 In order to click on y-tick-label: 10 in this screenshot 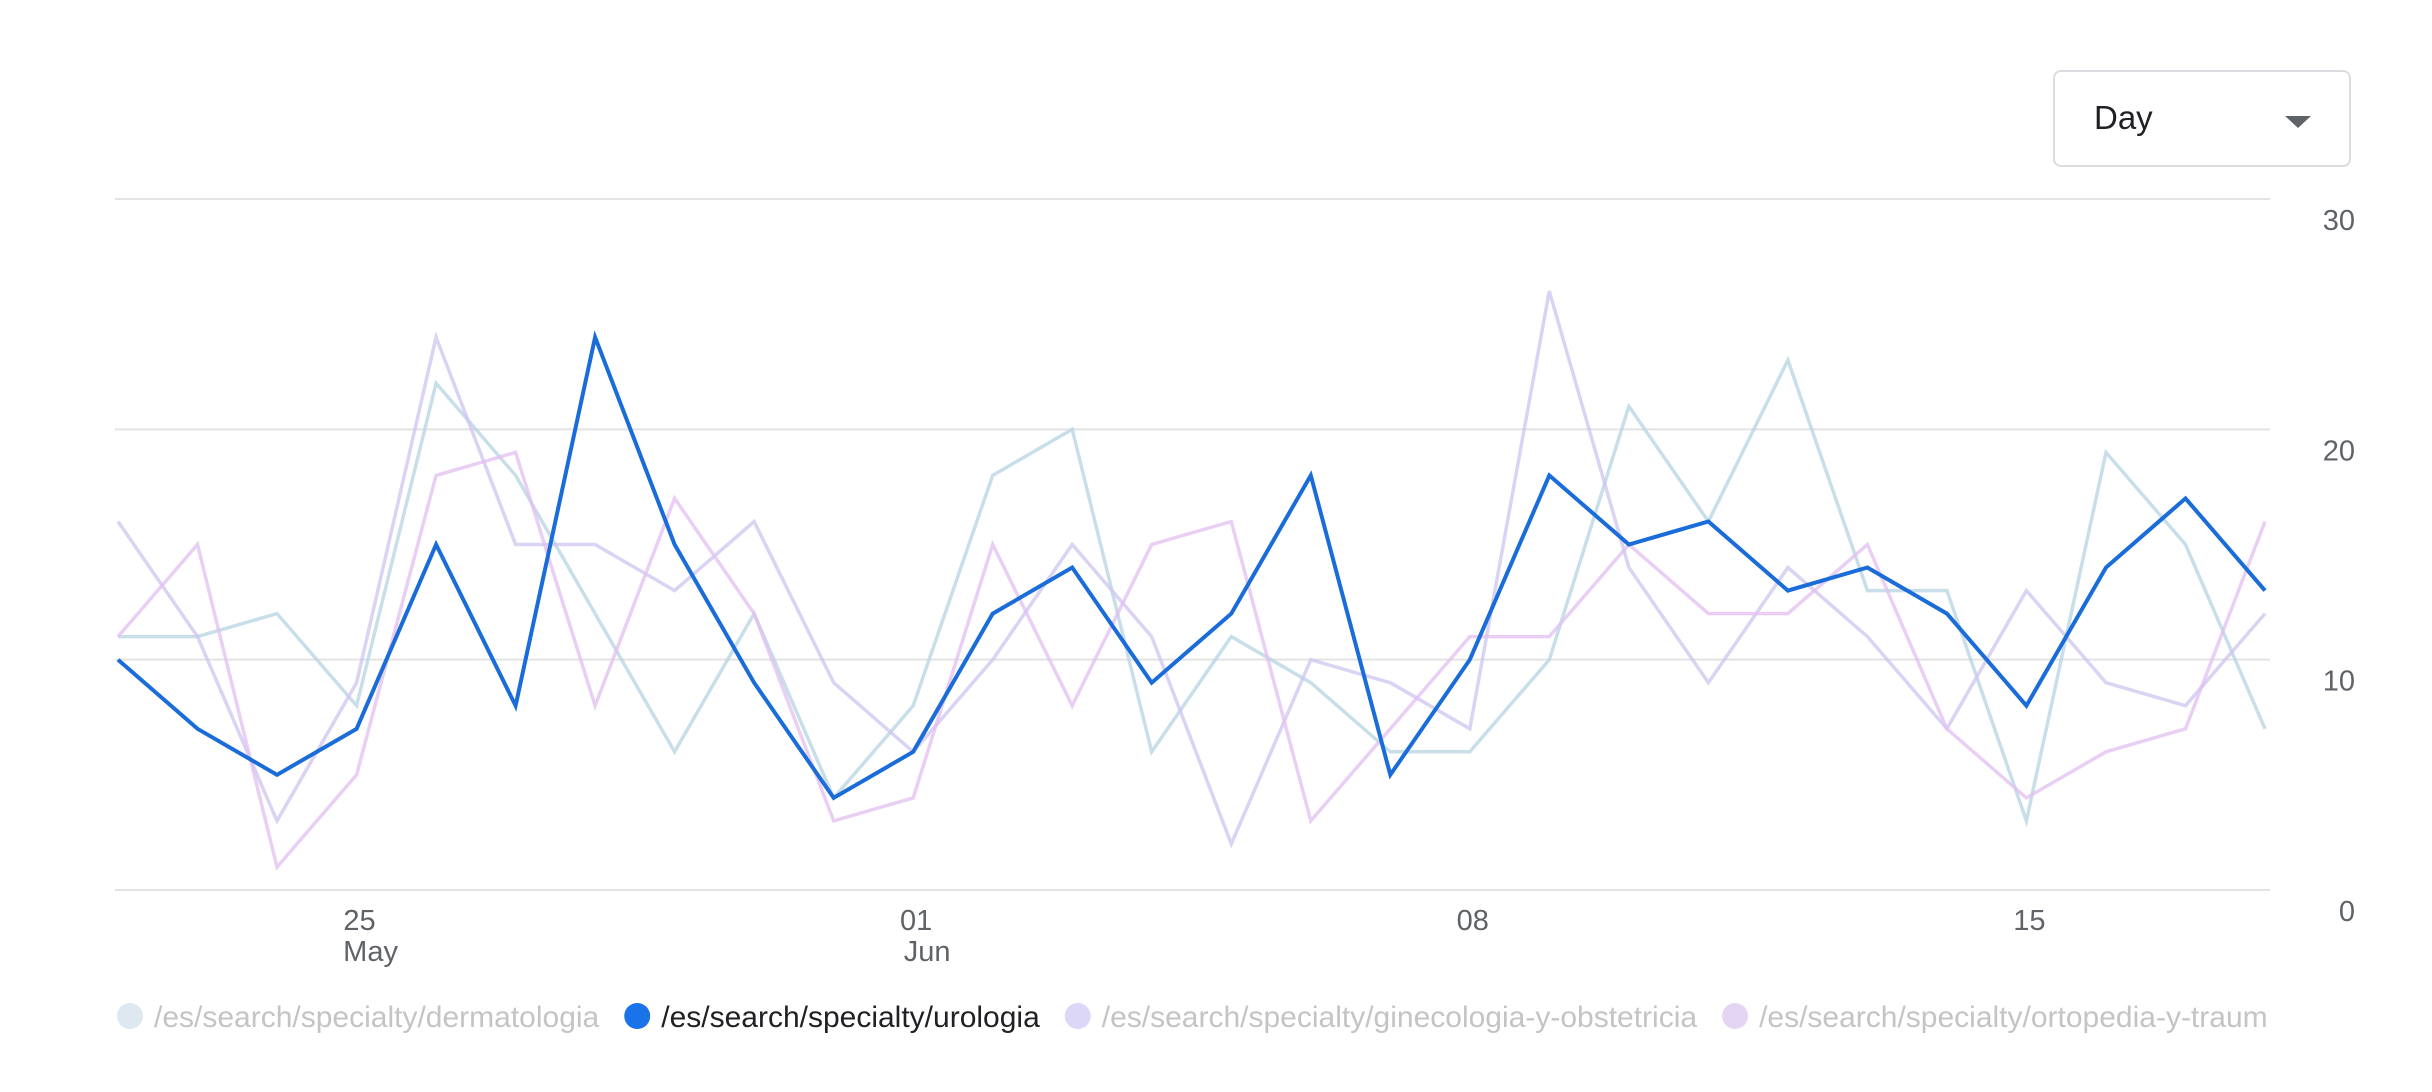, I will do `click(2339, 682)`.